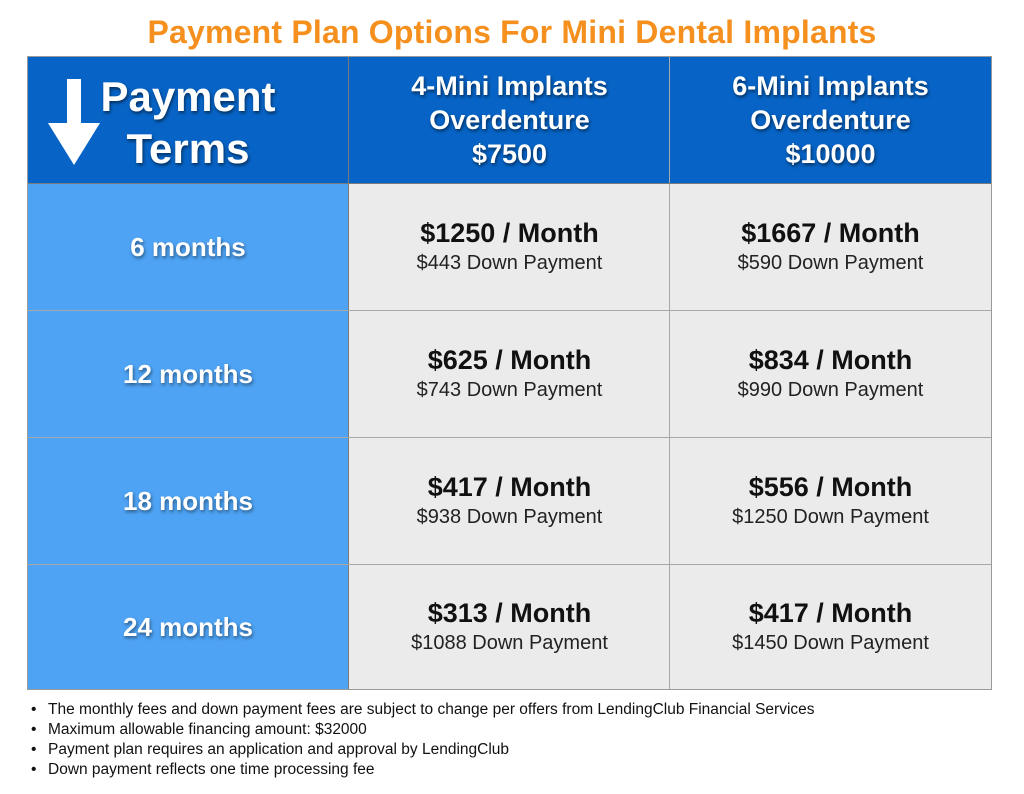  I want to click on table-cell: $556 / Month $1250 Down Payment, so click(830, 501).